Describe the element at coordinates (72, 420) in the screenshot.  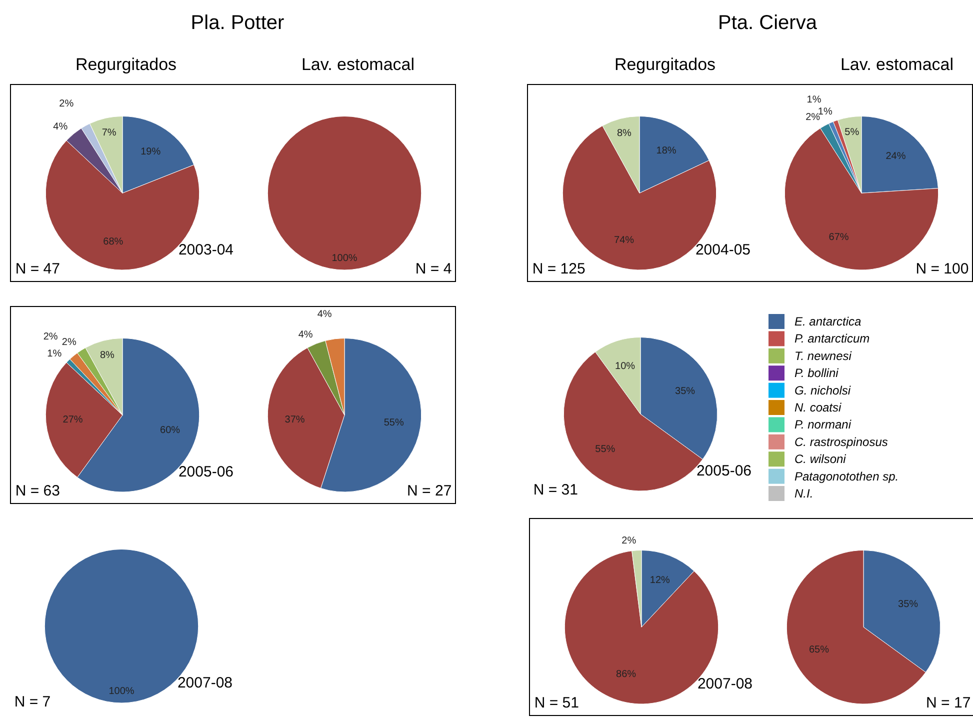
I see `data-label: 27%` at that location.